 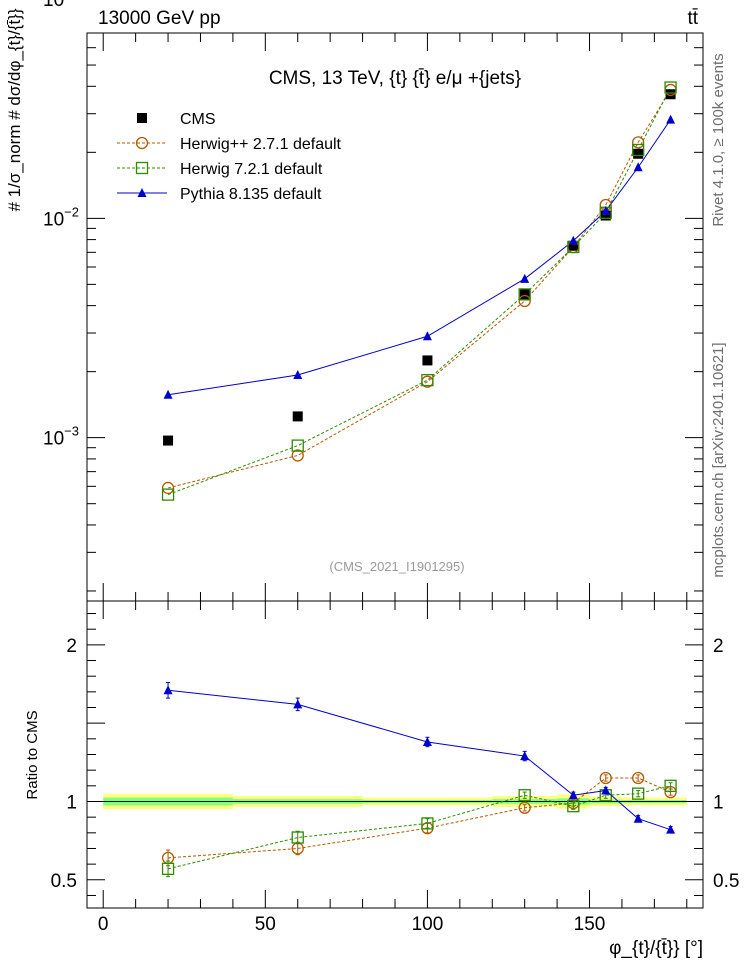 What do you see at coordinates (142, 168) in the screenshot?
I see `legend-marker-herwig7` at bounding box center [142, 168].